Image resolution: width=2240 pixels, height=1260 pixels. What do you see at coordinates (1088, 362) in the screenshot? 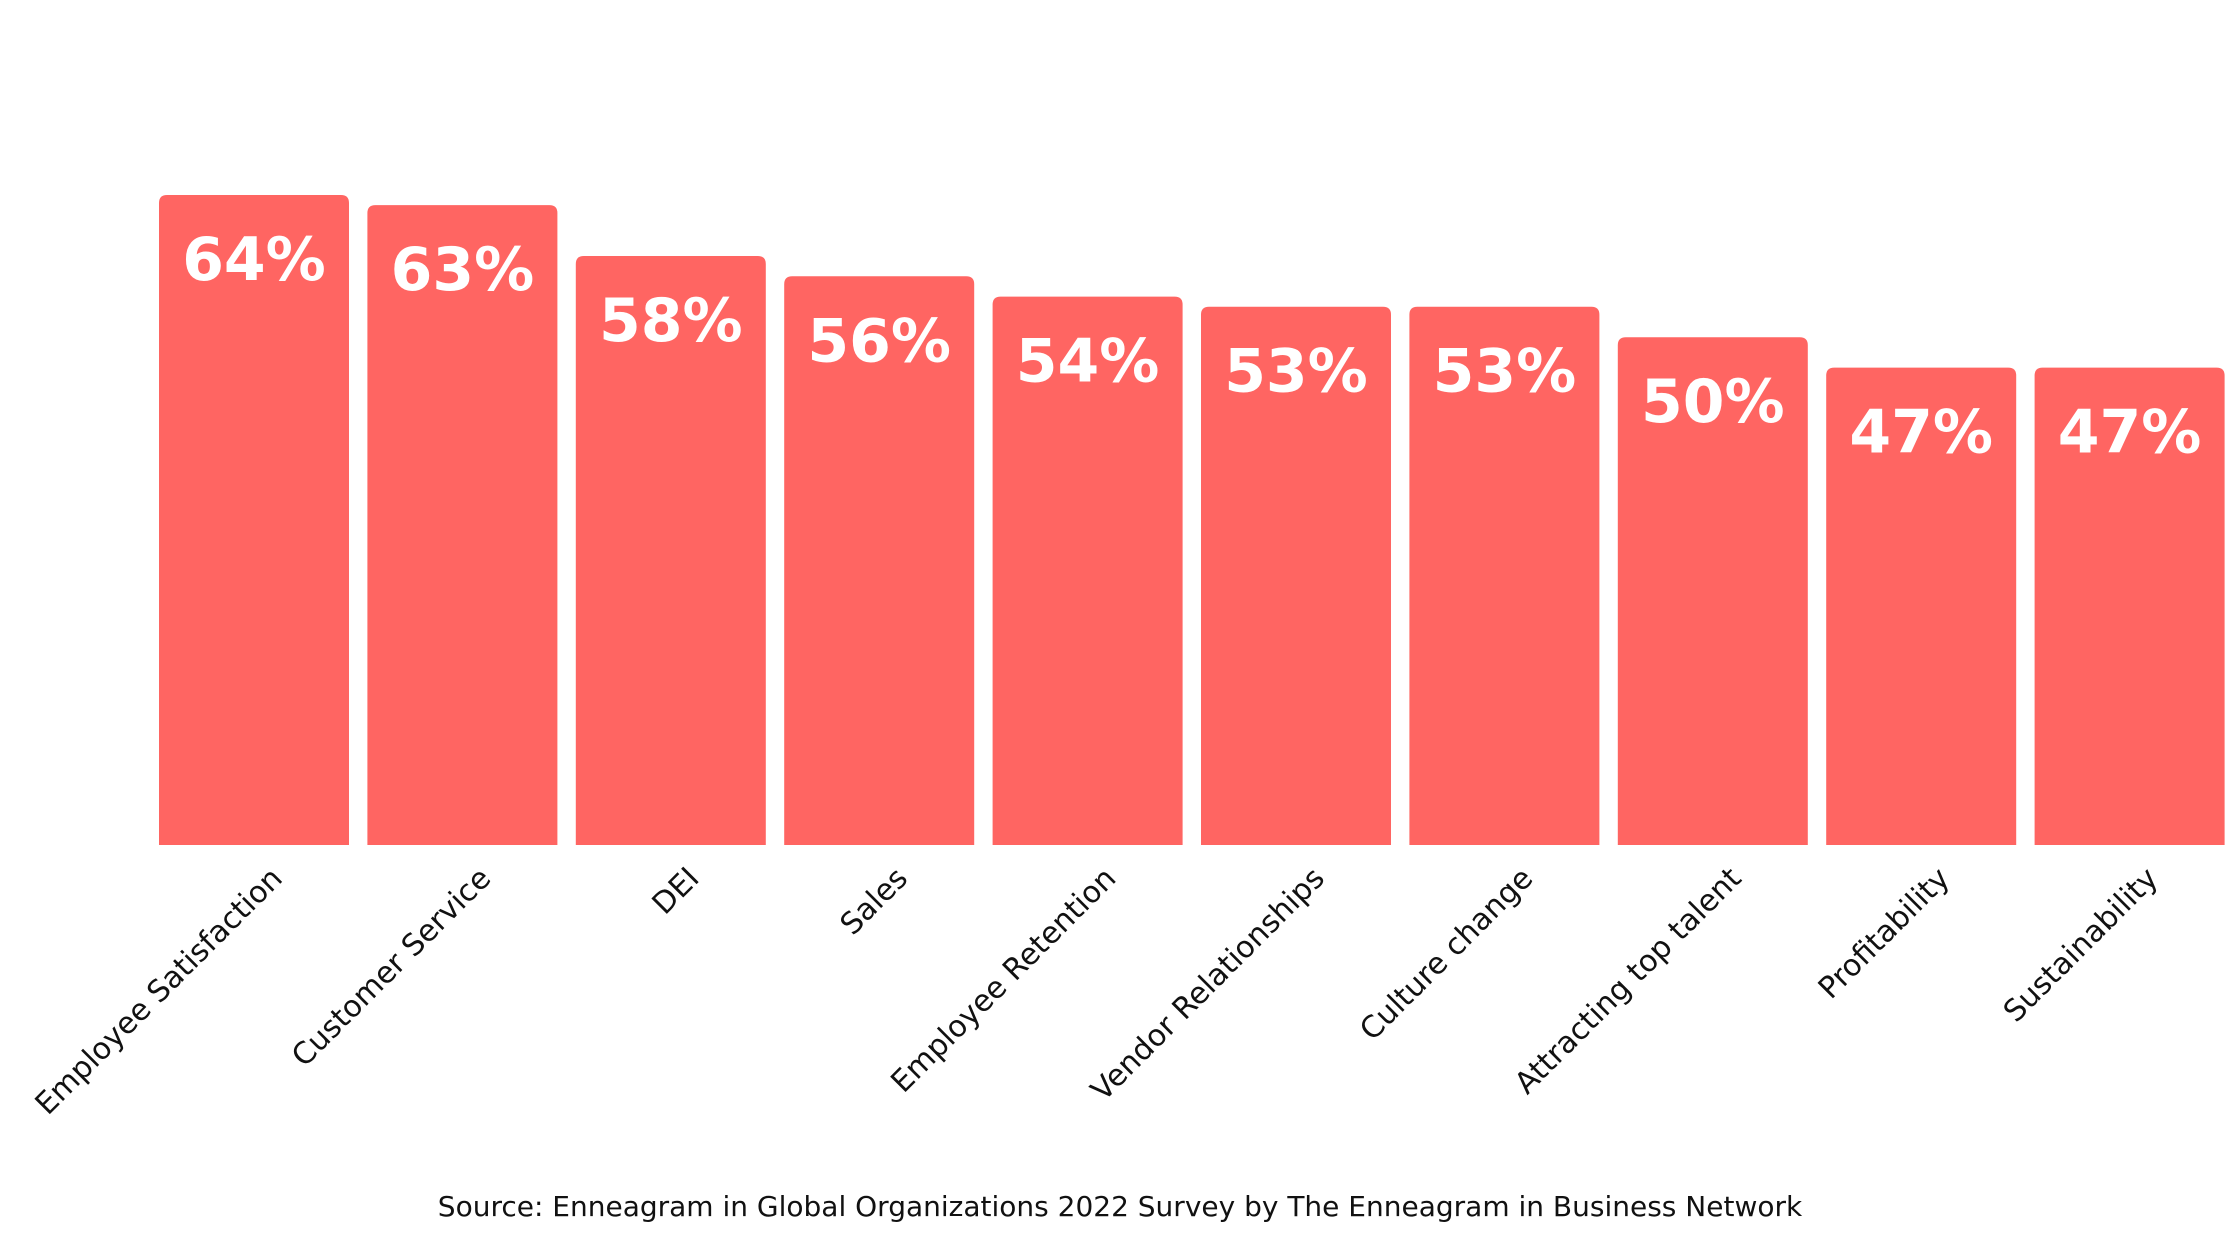
I see `value-label: 54%` at bounding box center [1088, 362].